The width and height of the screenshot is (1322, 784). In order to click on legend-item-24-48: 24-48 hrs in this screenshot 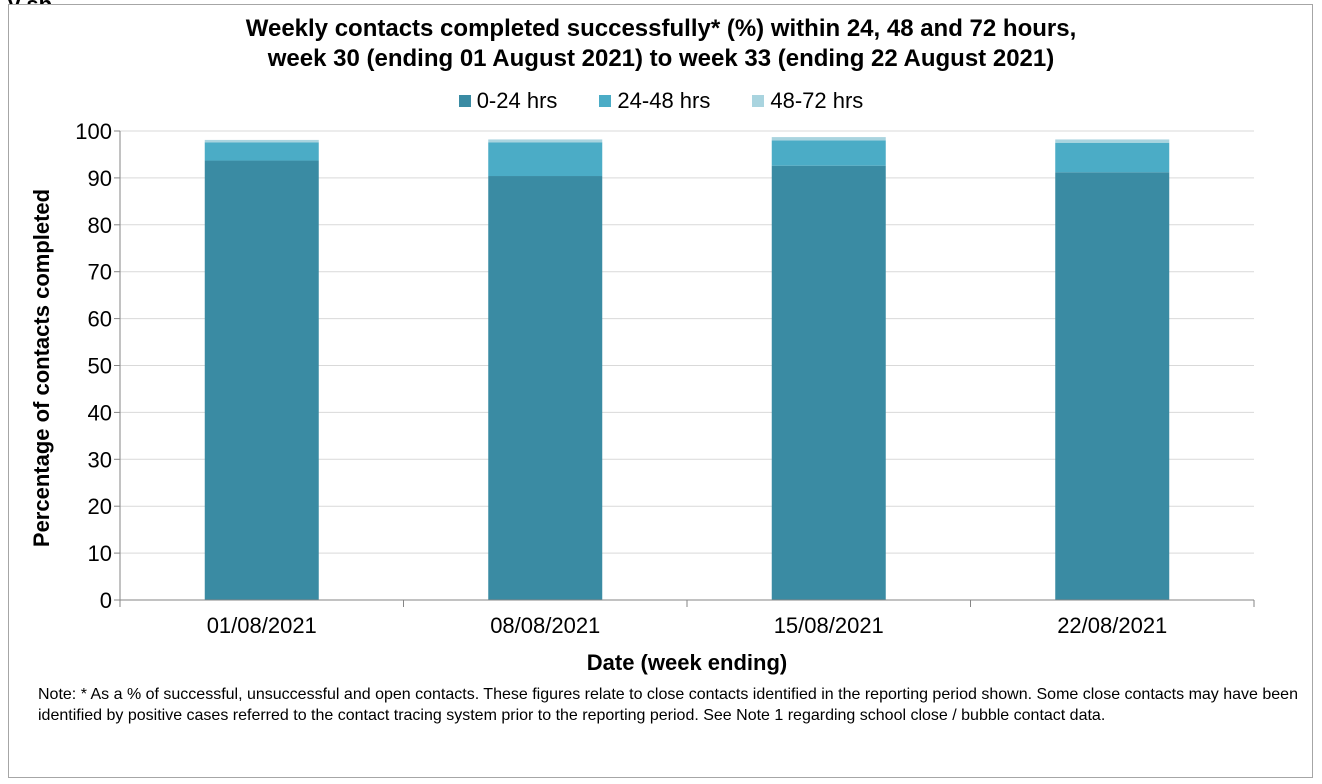, I will do `click(654, 101)`.